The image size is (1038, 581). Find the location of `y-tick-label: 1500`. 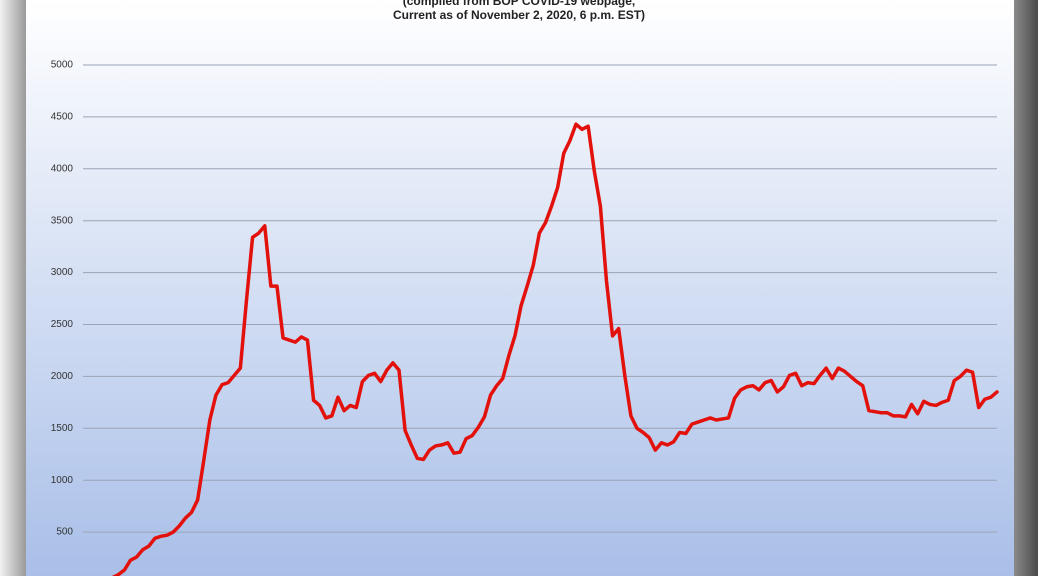

y-tick-label: 1500 is located at coordinates (62, 428).